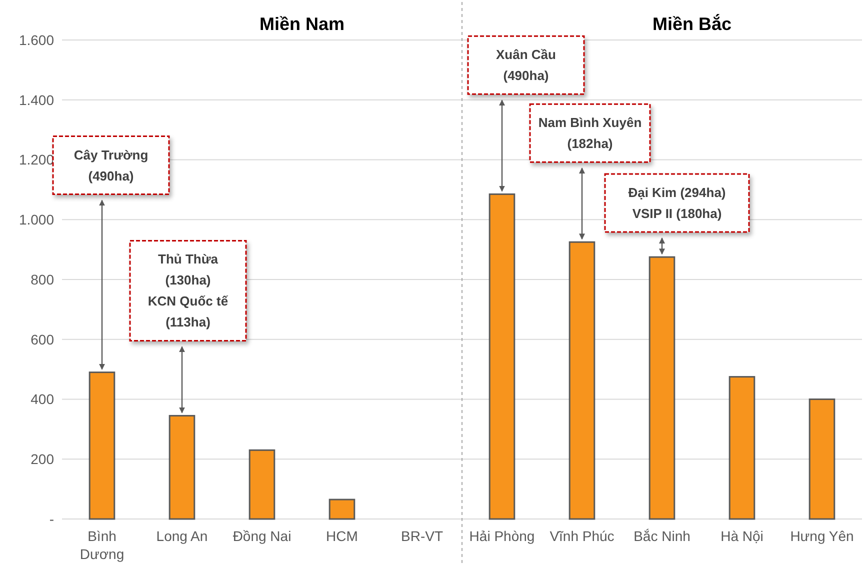 This screenshot has width=868, height=568. What do you see at coordinates (822, 536) in the screenshot?
I see `x-tick-label: Hưng Yên` at bounding box center [822, 536].